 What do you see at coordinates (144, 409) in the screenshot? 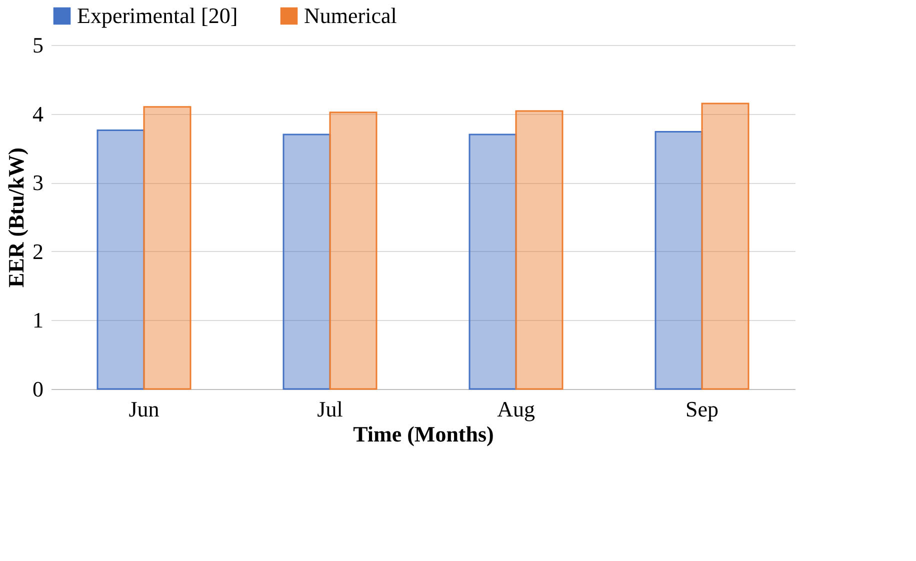
I see `x-tick-label: Jun` at bounding box center [144, 409].